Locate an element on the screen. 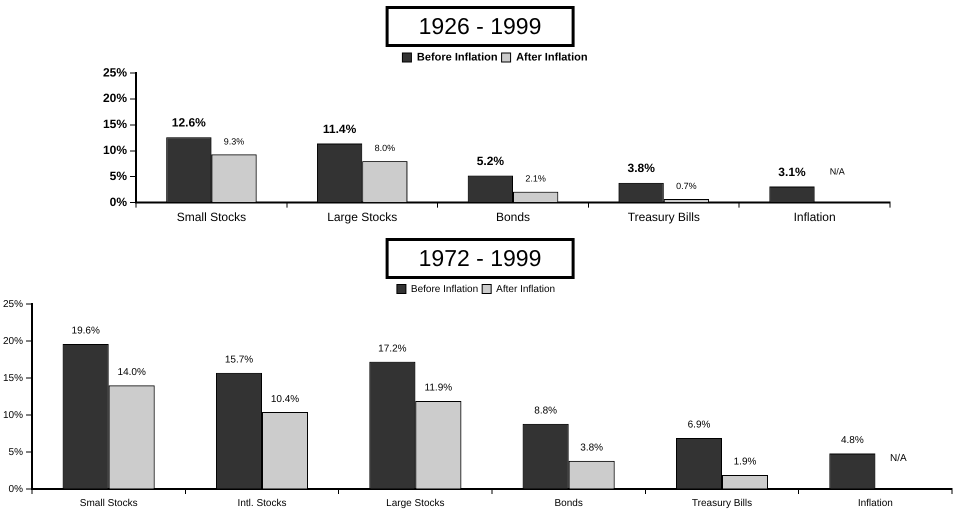 This screenshot has width=960, height=512. data-label: 3.1% is located at coordinates (792, 171).